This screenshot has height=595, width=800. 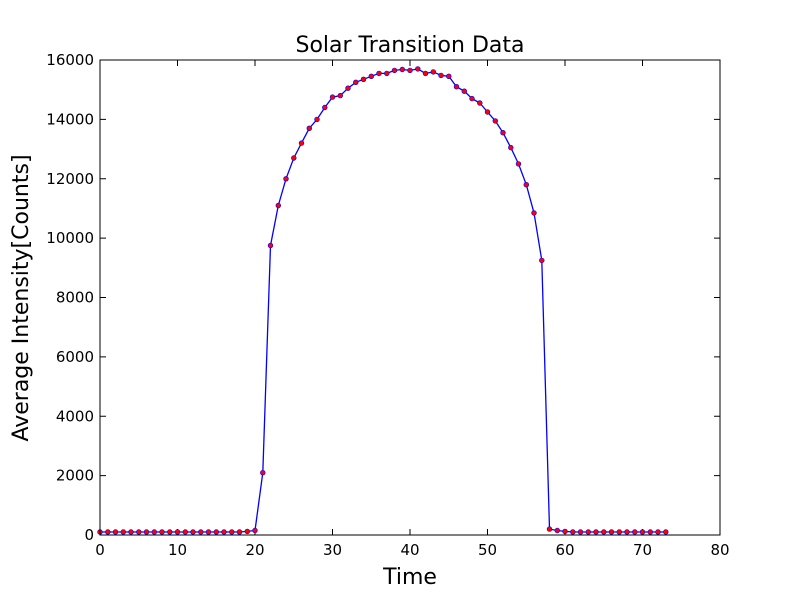 What do you see at coordinates (564, 550) in the screenshot?
I see `x-tick-label: 60` at bounding box center [564, 550].